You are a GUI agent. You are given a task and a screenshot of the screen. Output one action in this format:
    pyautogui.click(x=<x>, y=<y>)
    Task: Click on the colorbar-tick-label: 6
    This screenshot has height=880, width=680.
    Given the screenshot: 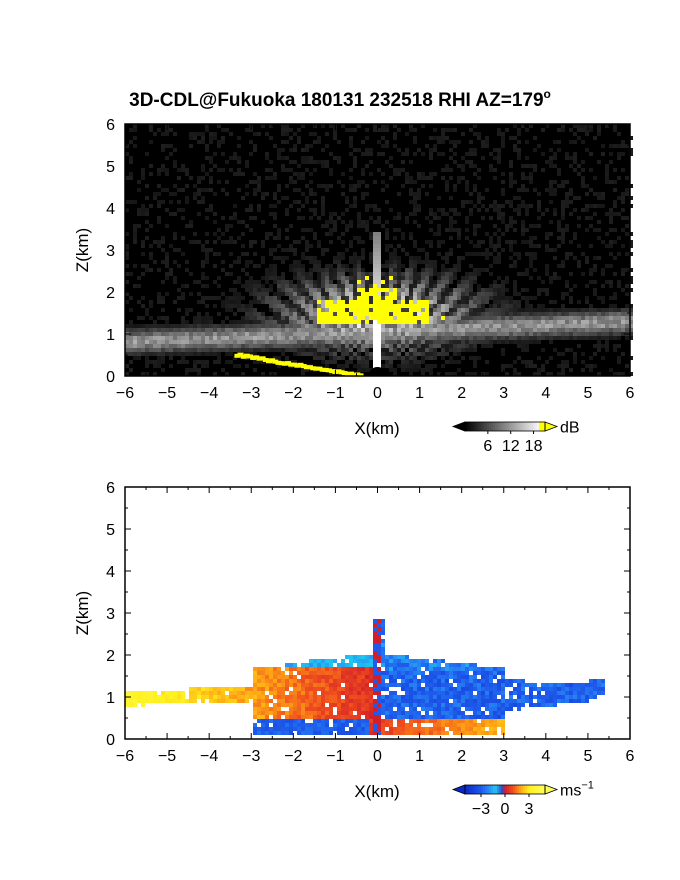 What is the action you would take?
    pyautogui.click(x=487, y=446)
    